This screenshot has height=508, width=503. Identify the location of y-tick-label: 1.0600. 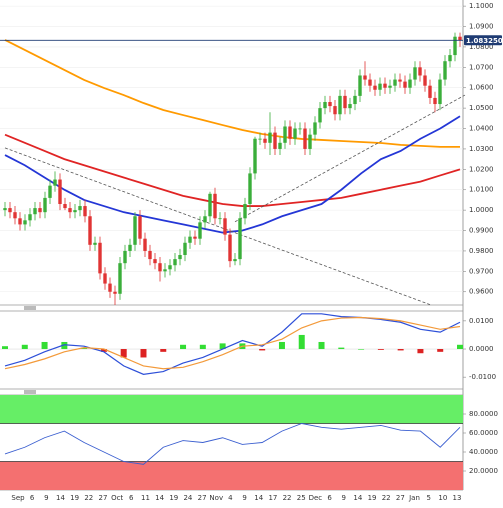
(481, 88).